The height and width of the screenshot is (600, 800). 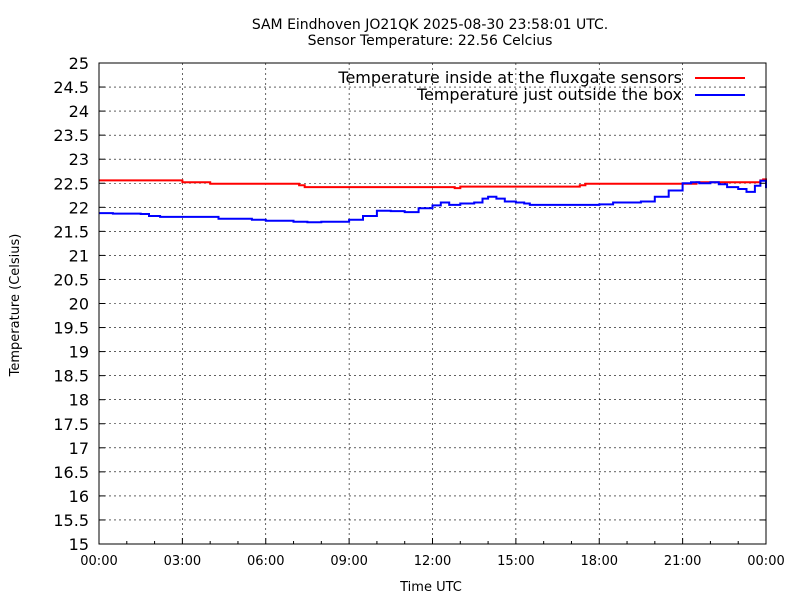 What do you see at coordinates (71, 472) in the screenshot?
I see `y-tick-label: 16.5` at bounding box center [71, 472].